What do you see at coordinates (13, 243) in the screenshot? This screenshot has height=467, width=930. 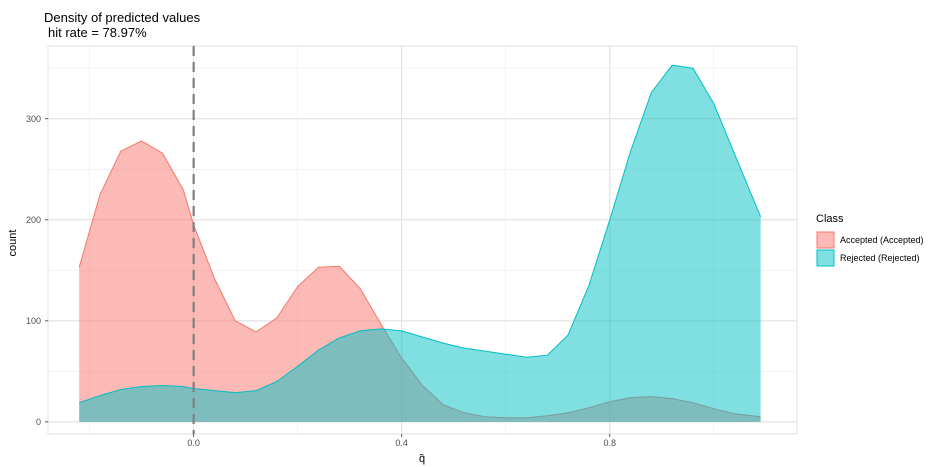 I see `y-axis-title: count` at bounding box center [13, 243].